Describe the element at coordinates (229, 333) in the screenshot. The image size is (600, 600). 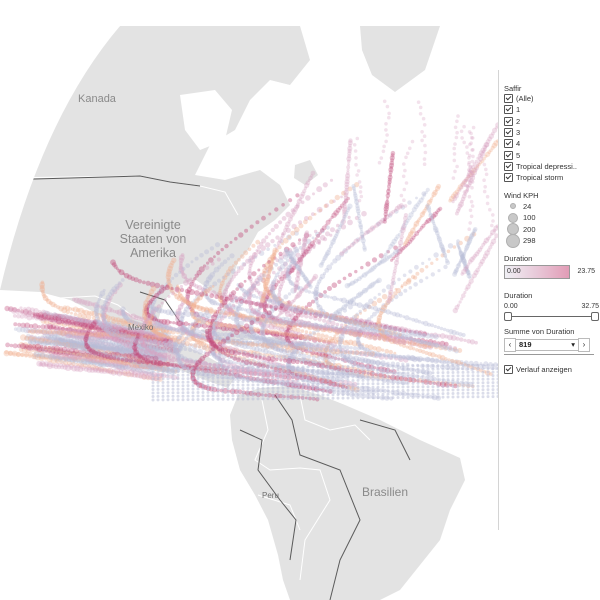
I see `cuba-land` at that location.